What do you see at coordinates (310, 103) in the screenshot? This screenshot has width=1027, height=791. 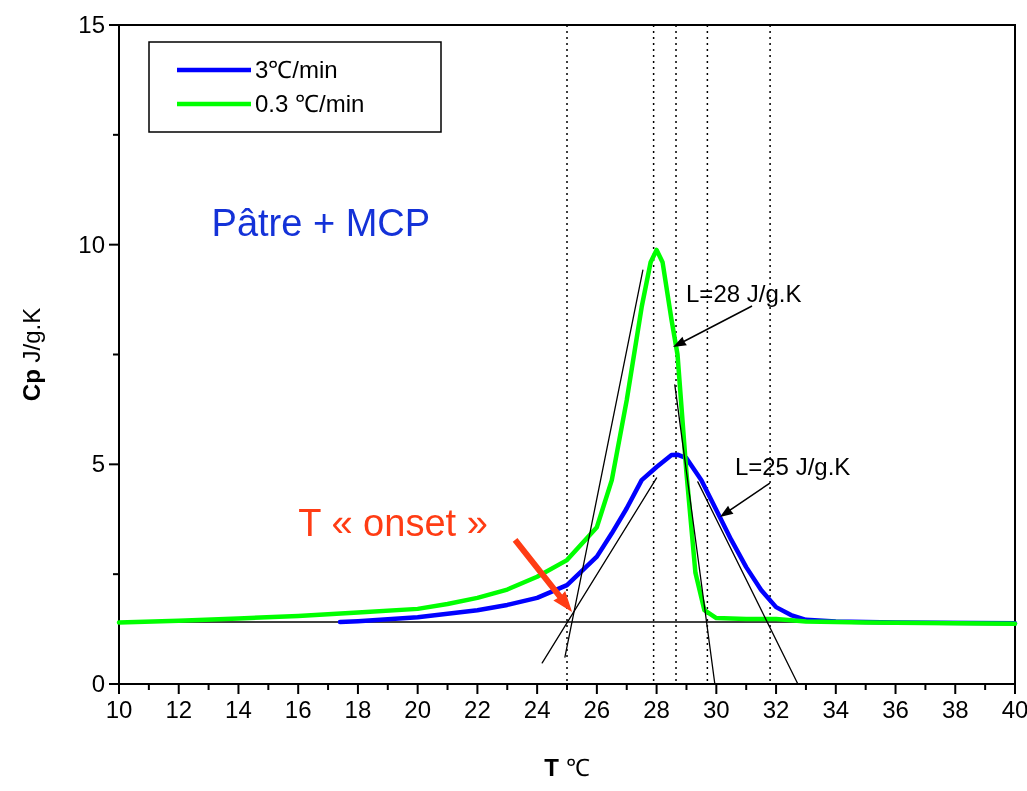 I see `legend-label: 0.3 ℃/min` at bounding box center [310, 103].